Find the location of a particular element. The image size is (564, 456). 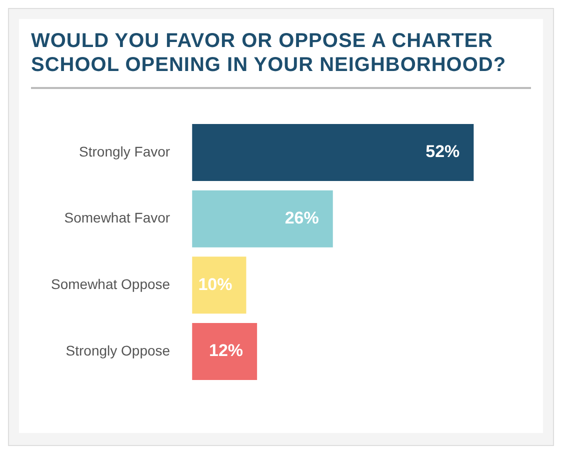

y-tick-label: Somewhat Oppose is located at coordinates (110, 284).